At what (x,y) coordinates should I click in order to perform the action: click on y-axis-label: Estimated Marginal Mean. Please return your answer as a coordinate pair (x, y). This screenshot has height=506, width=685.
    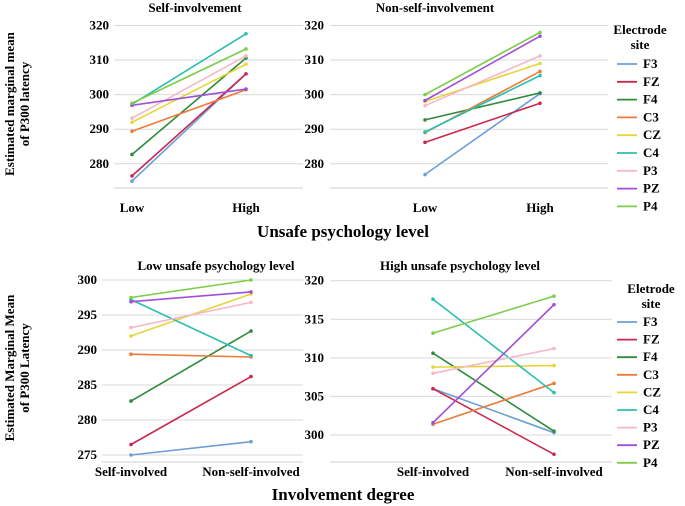
    Looking at the image, I should click on (9, 367).